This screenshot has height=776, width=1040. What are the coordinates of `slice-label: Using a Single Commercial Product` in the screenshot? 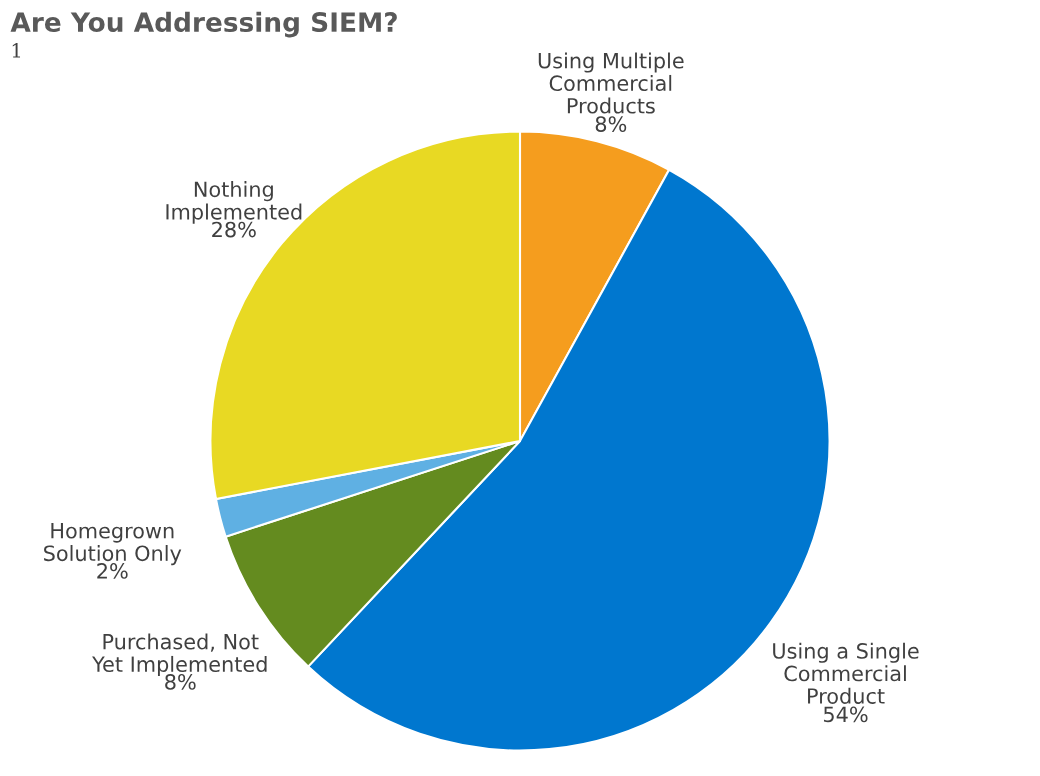 It's located at (846, 673).